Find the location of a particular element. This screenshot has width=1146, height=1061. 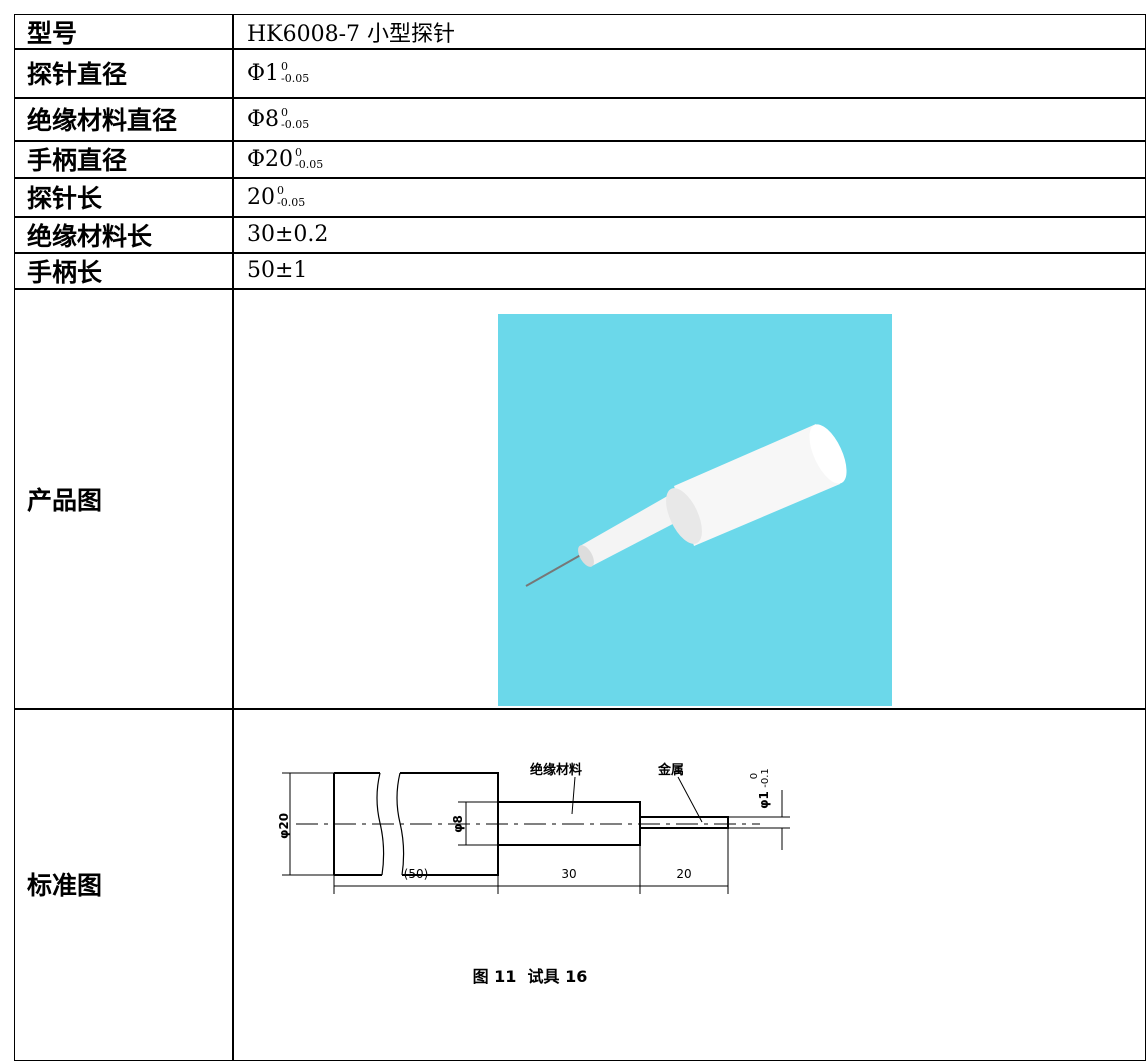

dimension: -0.1 is located at coordinates (765, 778).